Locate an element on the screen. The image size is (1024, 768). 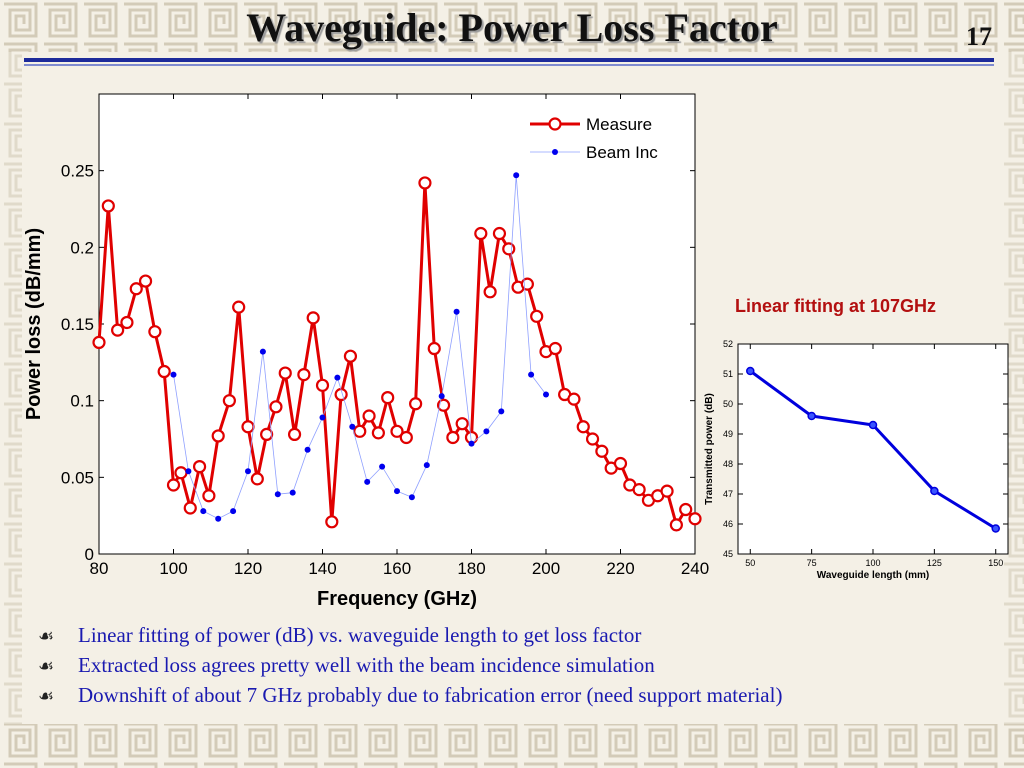
slide-number: 17 is located at coordinates (979, 36).